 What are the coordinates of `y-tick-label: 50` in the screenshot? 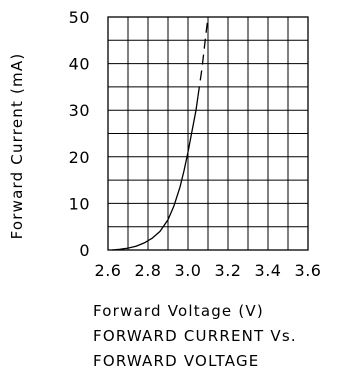 It's located at (79, 17).